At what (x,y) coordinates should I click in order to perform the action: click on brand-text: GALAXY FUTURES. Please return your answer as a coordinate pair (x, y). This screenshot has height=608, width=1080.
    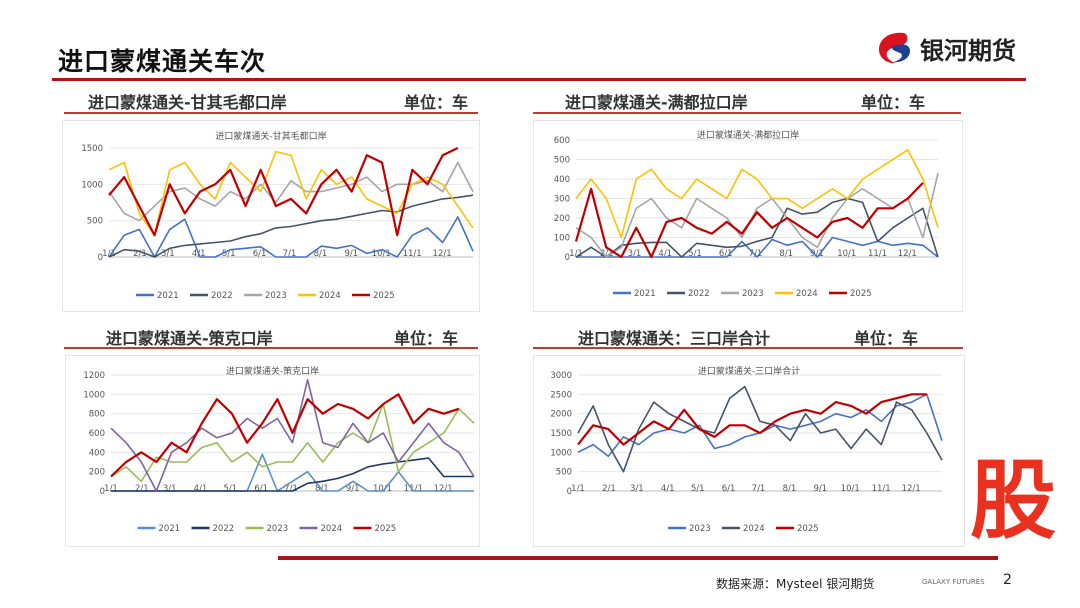
    Looking at the image, I should click on (953, 582).